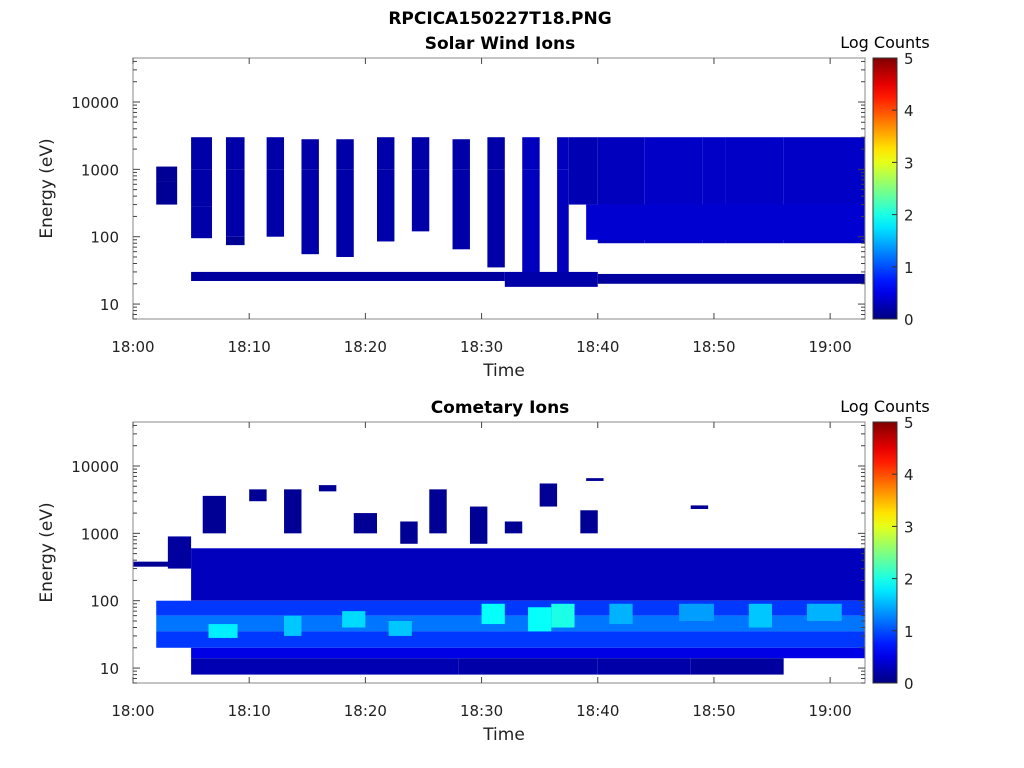  What do you see at coordinates (481, 347) in the screenshot?
I see `x-tick-label: 18:30` at bounding box center [481, 347].